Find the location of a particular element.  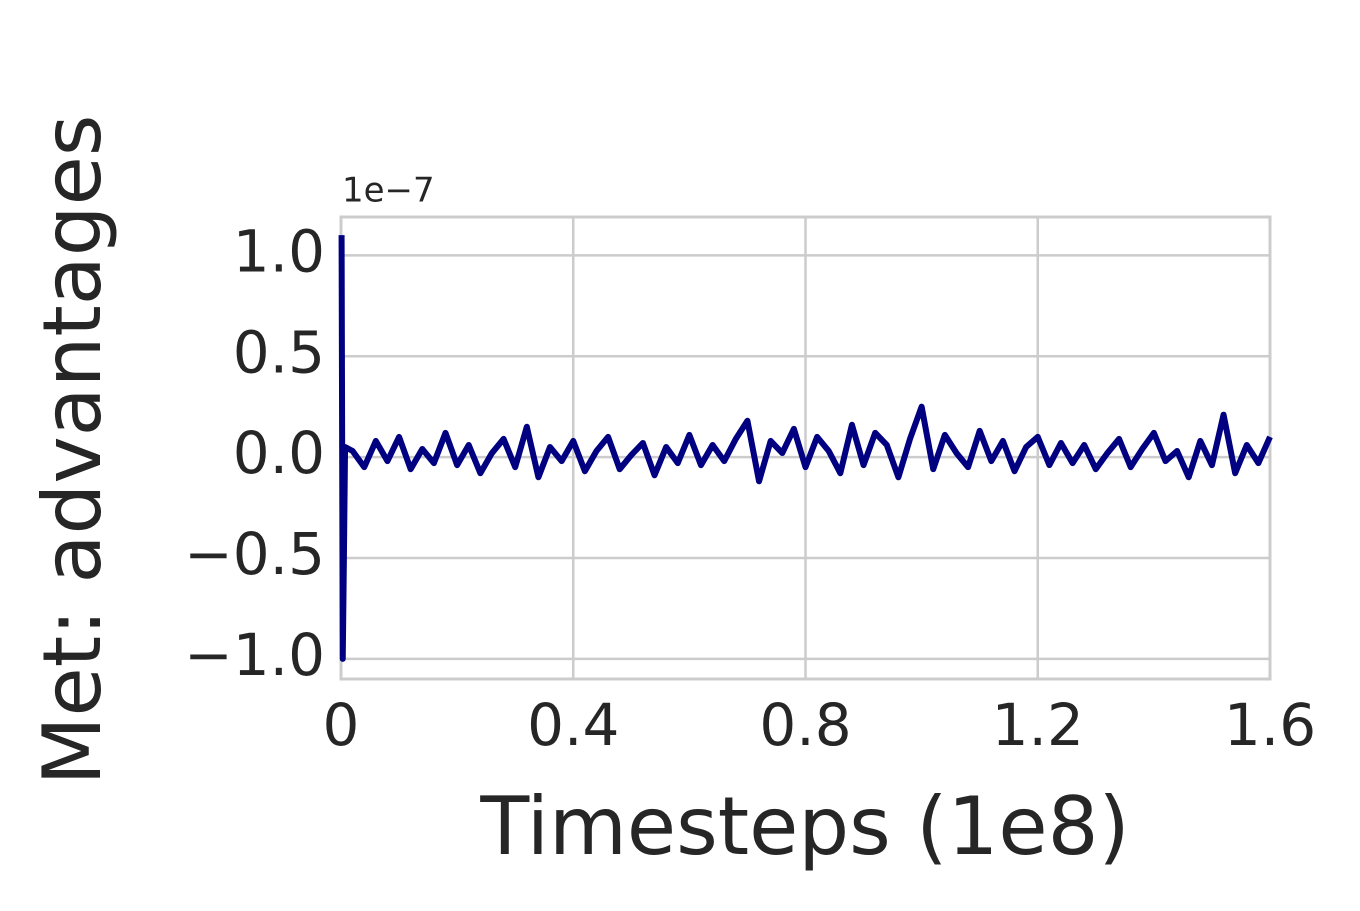

y-tick-label: −0.5 is located at coordinates (254, 554).